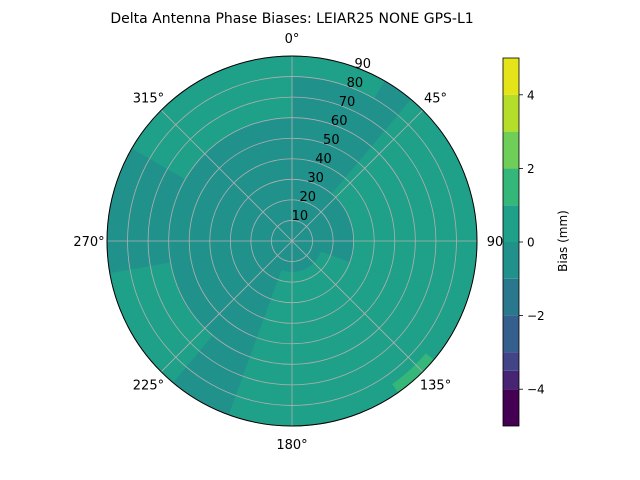 The width and height of the screenshot is (640, 480). I want to click on colorbar-tick-label--4: −4, so click(536, 390).